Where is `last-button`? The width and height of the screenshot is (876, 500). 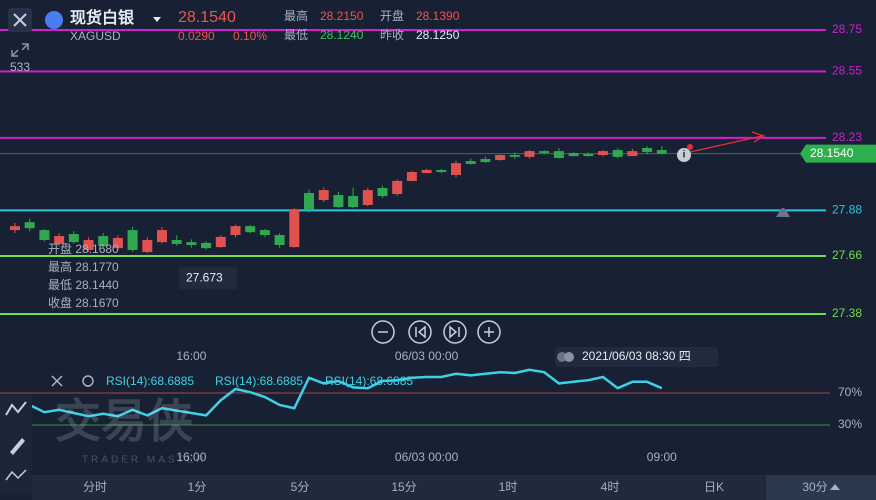
last-button is located at coordinates (455, 332).